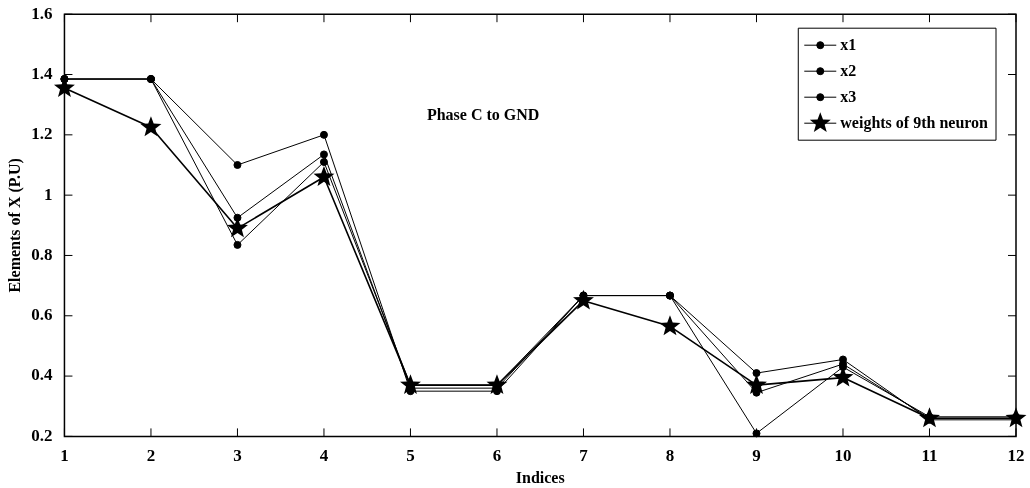  What do you see at coordinates (42, 254) in the screenshot?
I see `y-tick-label: 0.8` at bounding box center [42, 254].